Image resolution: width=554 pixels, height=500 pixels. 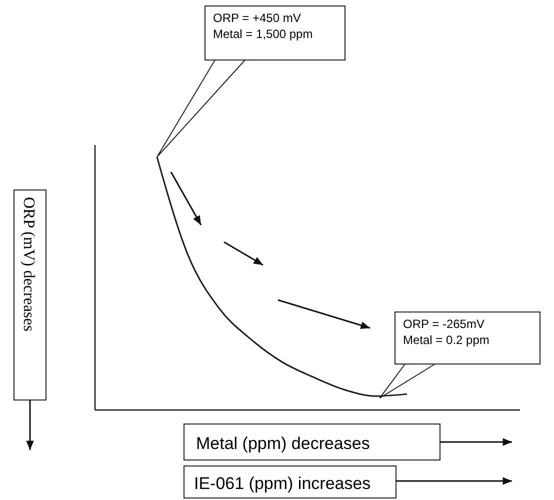 I want to click on text: ORP (mV) decreases, so click(x=28, y=264).